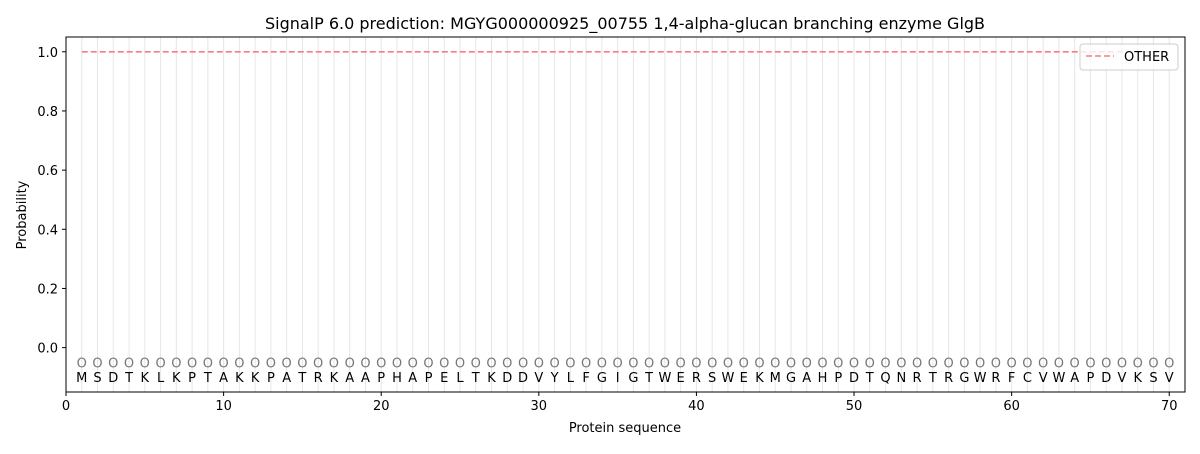  Describe the element at coordinates (47, 349) in the screenshot. I see `y-tick-label: 0.0` at that location.